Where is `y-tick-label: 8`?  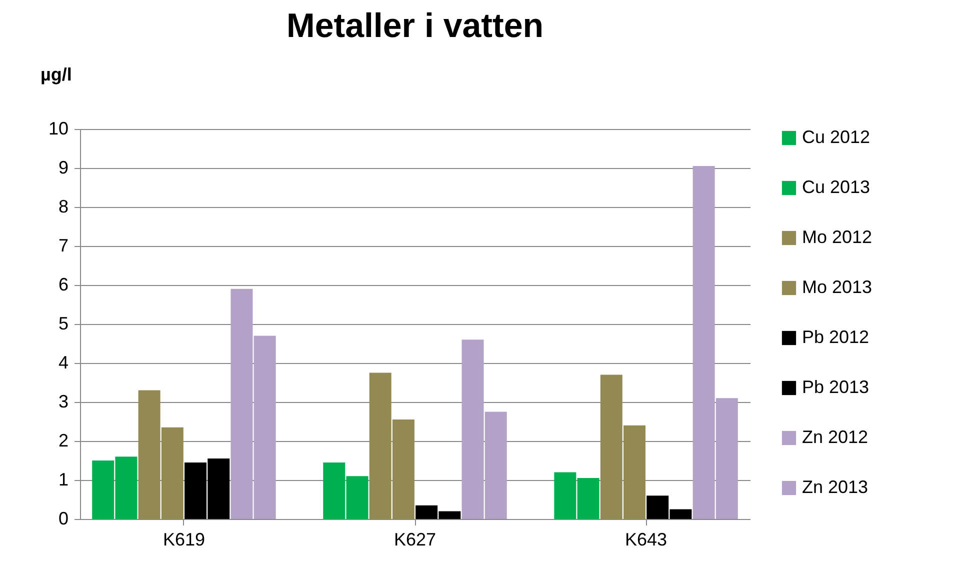
y-tick-label: 8 is located at coordinates (63, 206).